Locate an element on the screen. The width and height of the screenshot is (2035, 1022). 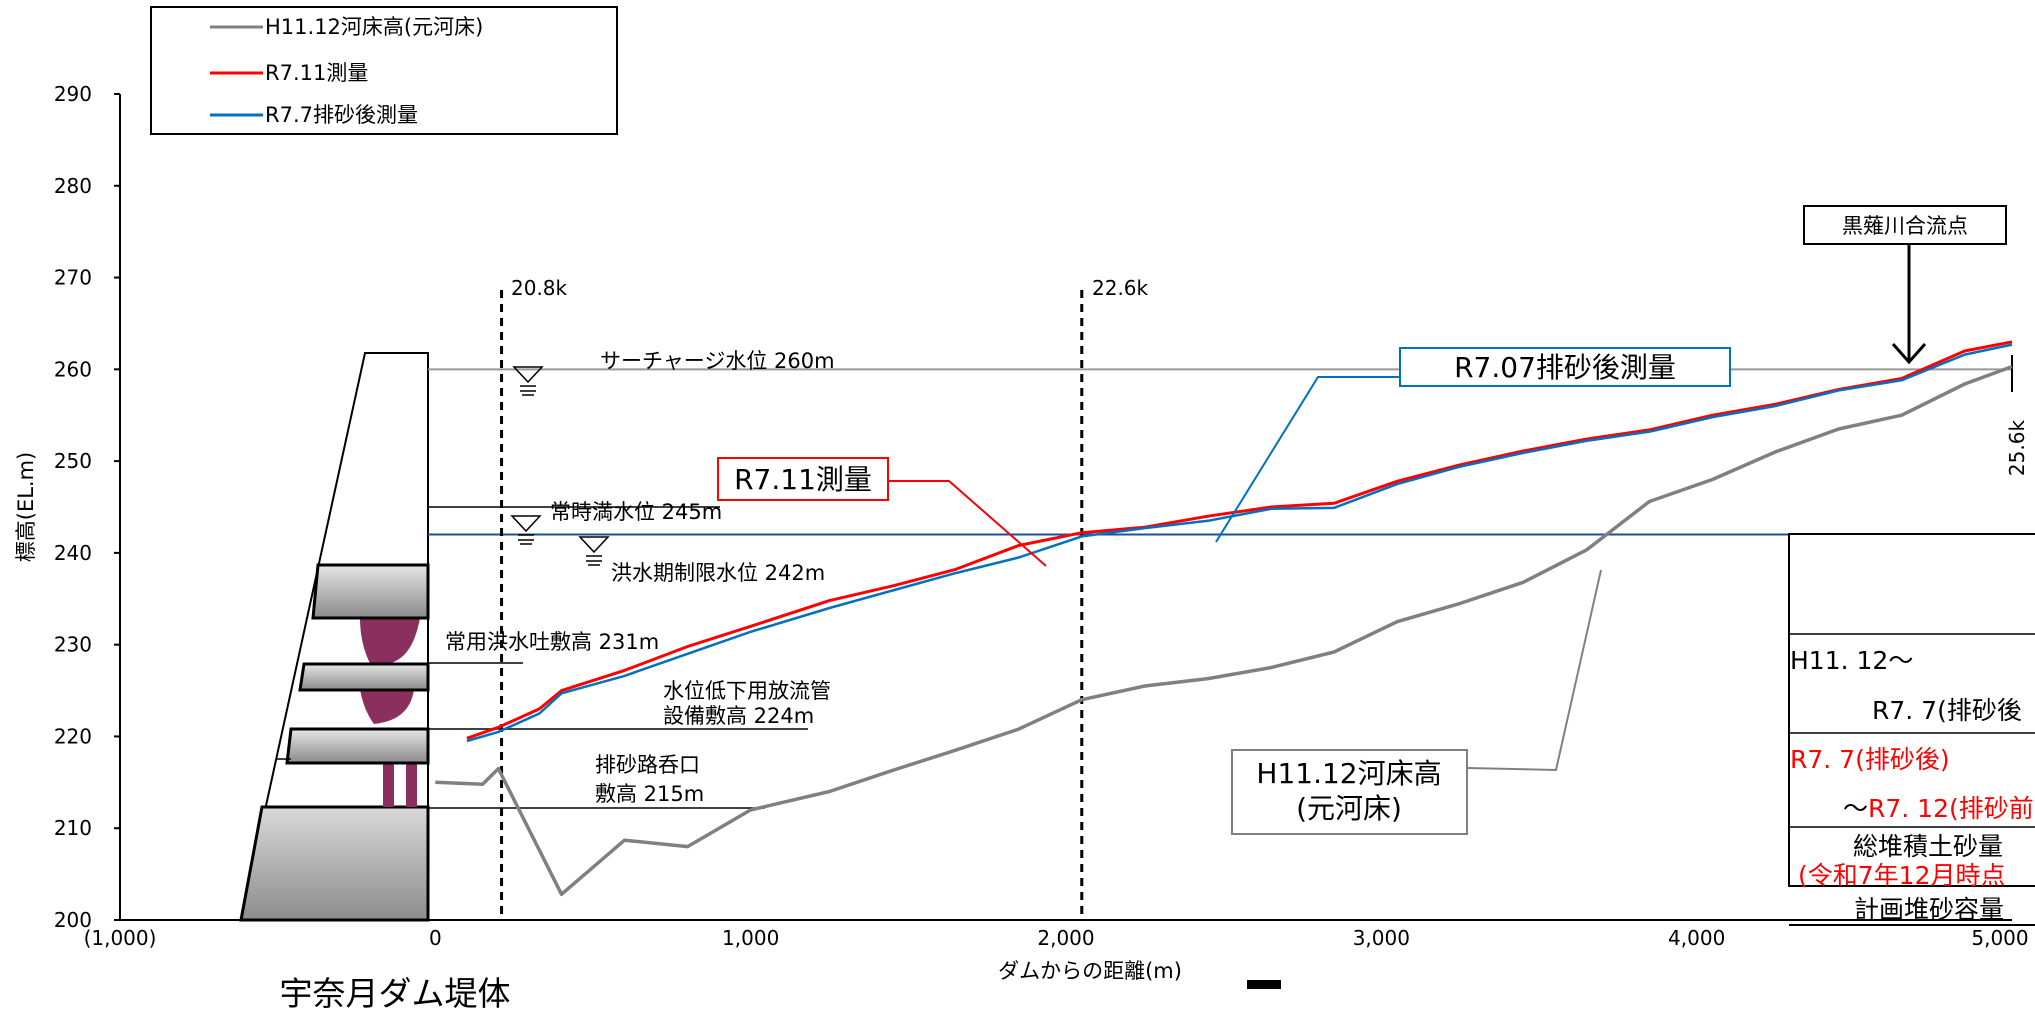
x-tick-label: 2,000 is located at coordinates (1065, 938).